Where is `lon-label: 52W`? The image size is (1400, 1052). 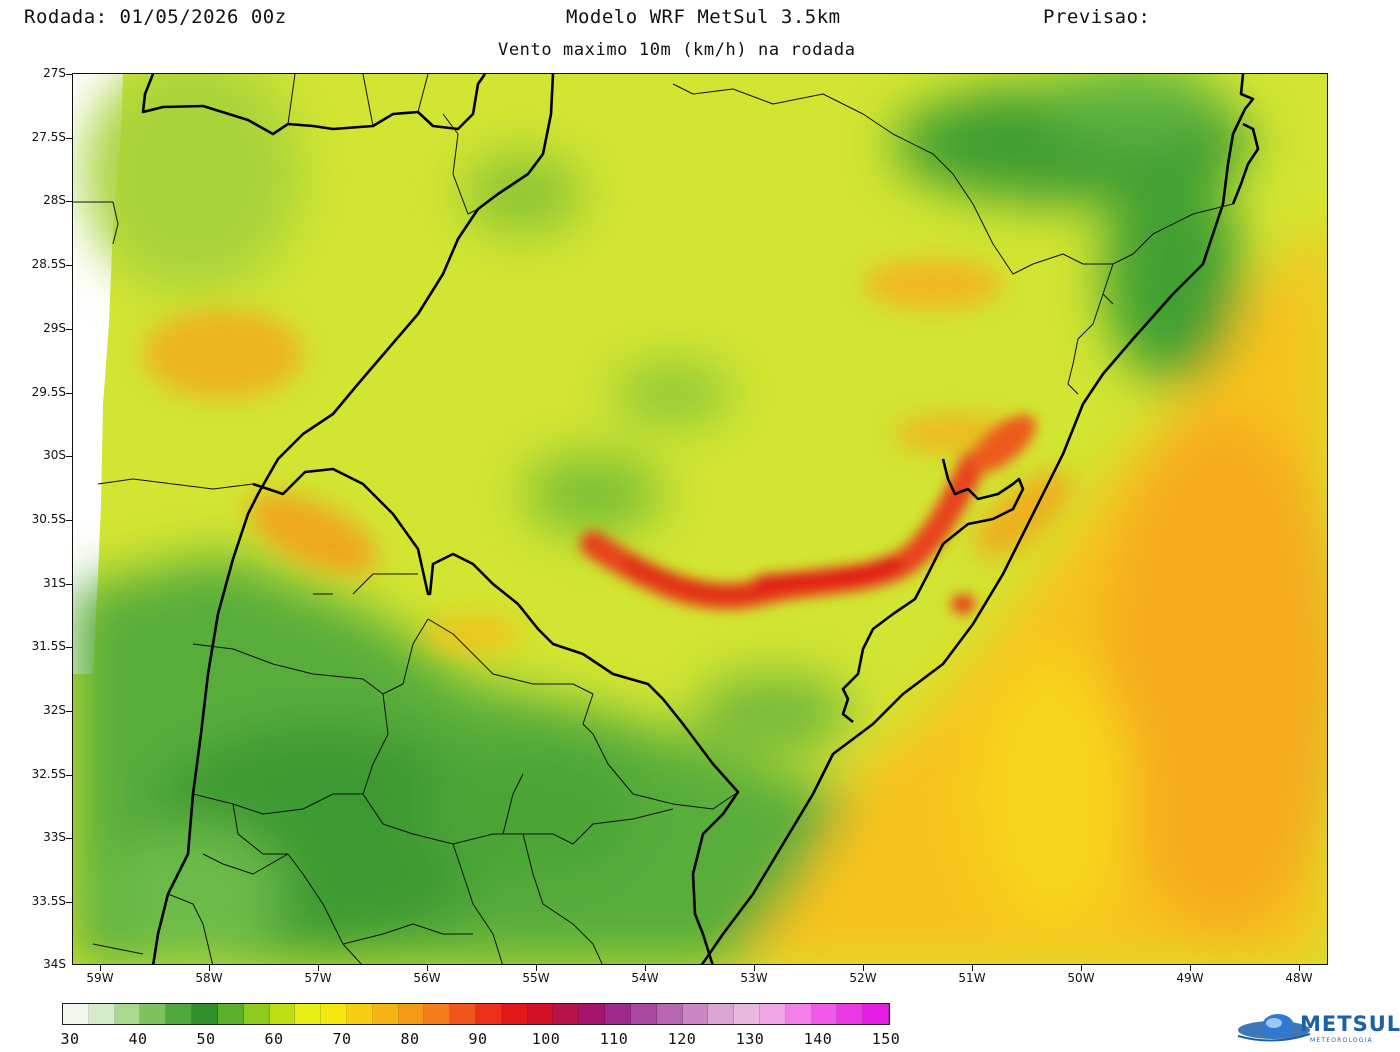 lon-label: 52W is located at coordinates (863, 978).